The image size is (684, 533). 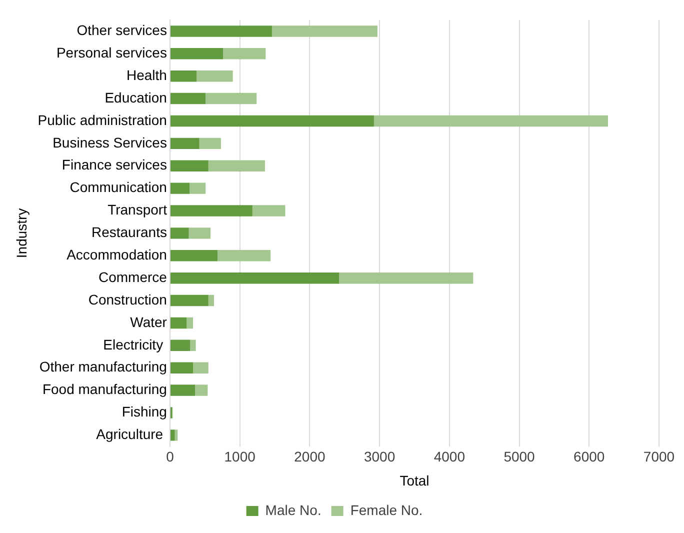 What do you see at coordinates (109, 142) in the screenshot?
I see `y-tick-label: Business Services` at bounding box center [109, 142].